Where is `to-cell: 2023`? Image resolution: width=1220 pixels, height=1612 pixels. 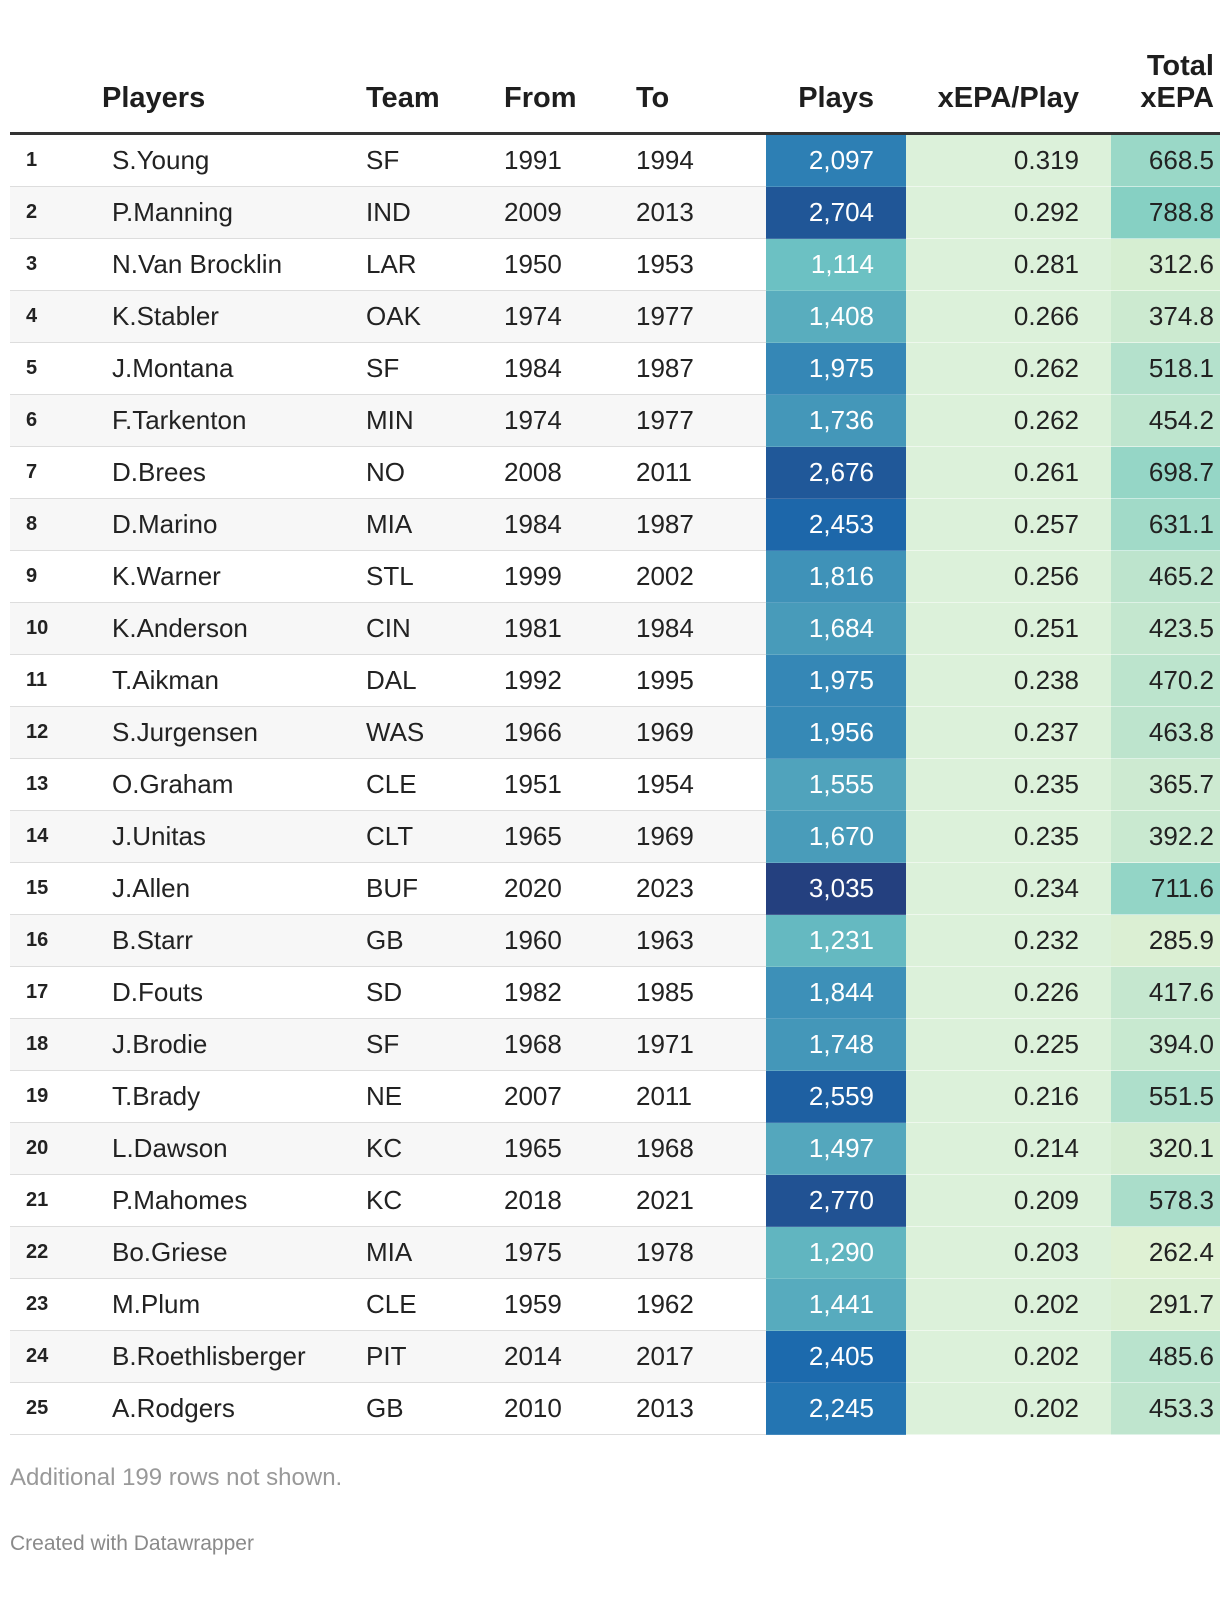 to-cell: 2023 is located at coordinates (701, 888).